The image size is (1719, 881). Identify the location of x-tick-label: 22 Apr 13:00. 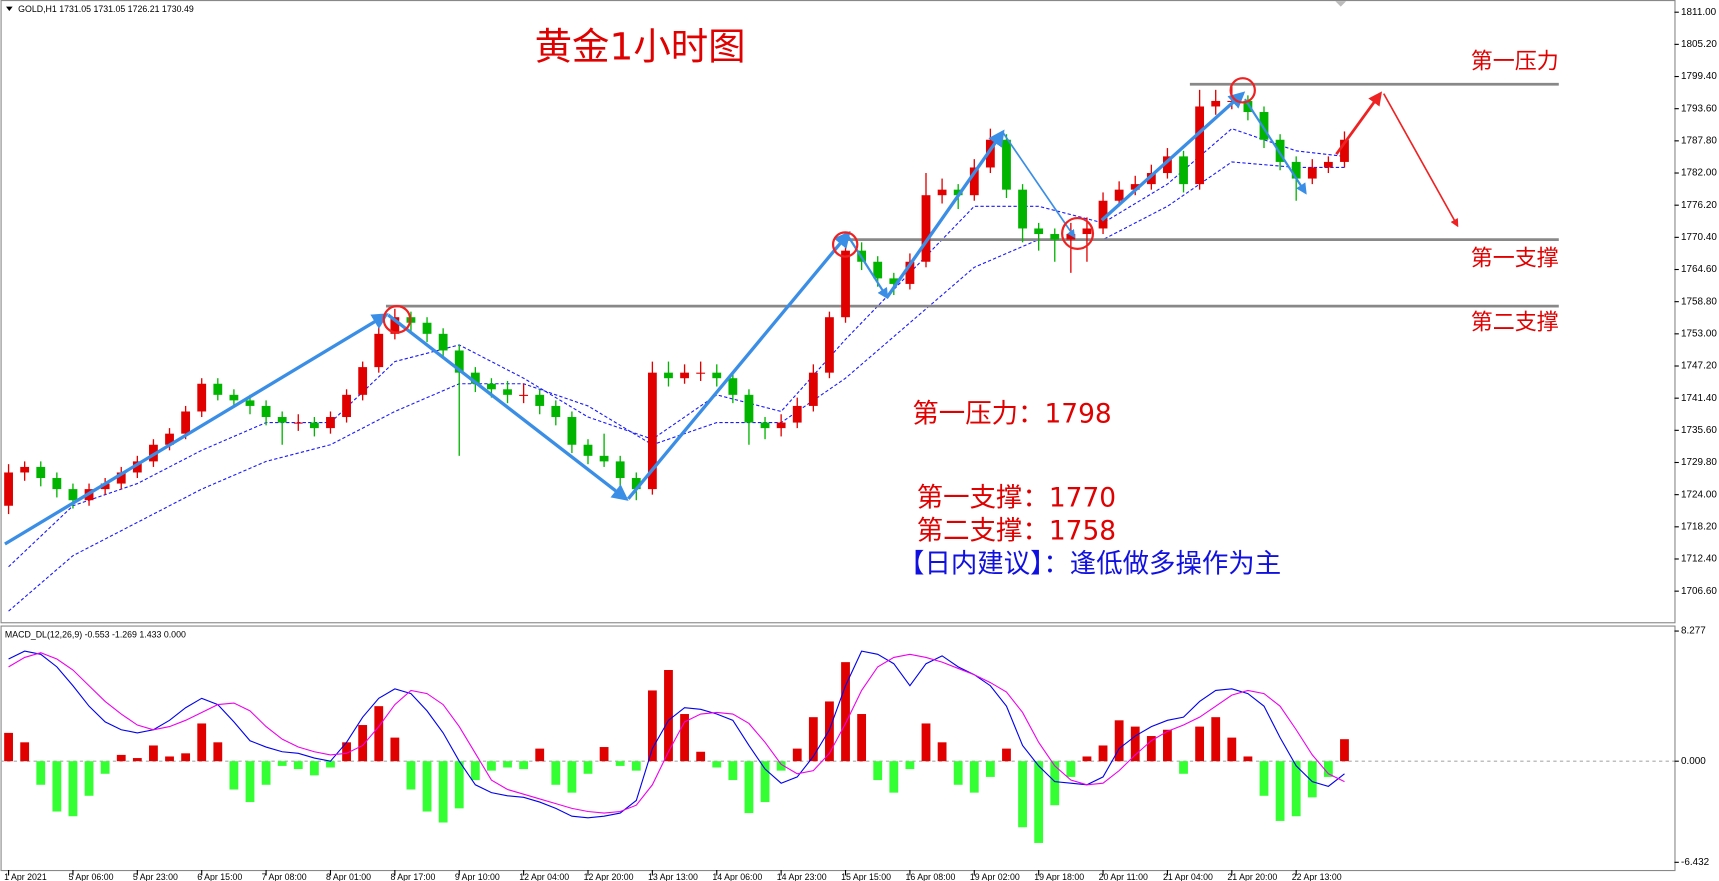
(1317, 876).